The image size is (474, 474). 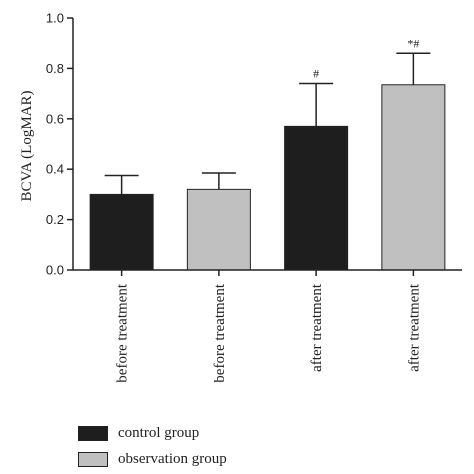 What do you see at coordinates (55, 169) in the screenshot?
I see `y-tick-label: 0.4` at bounding box center [55, 169].